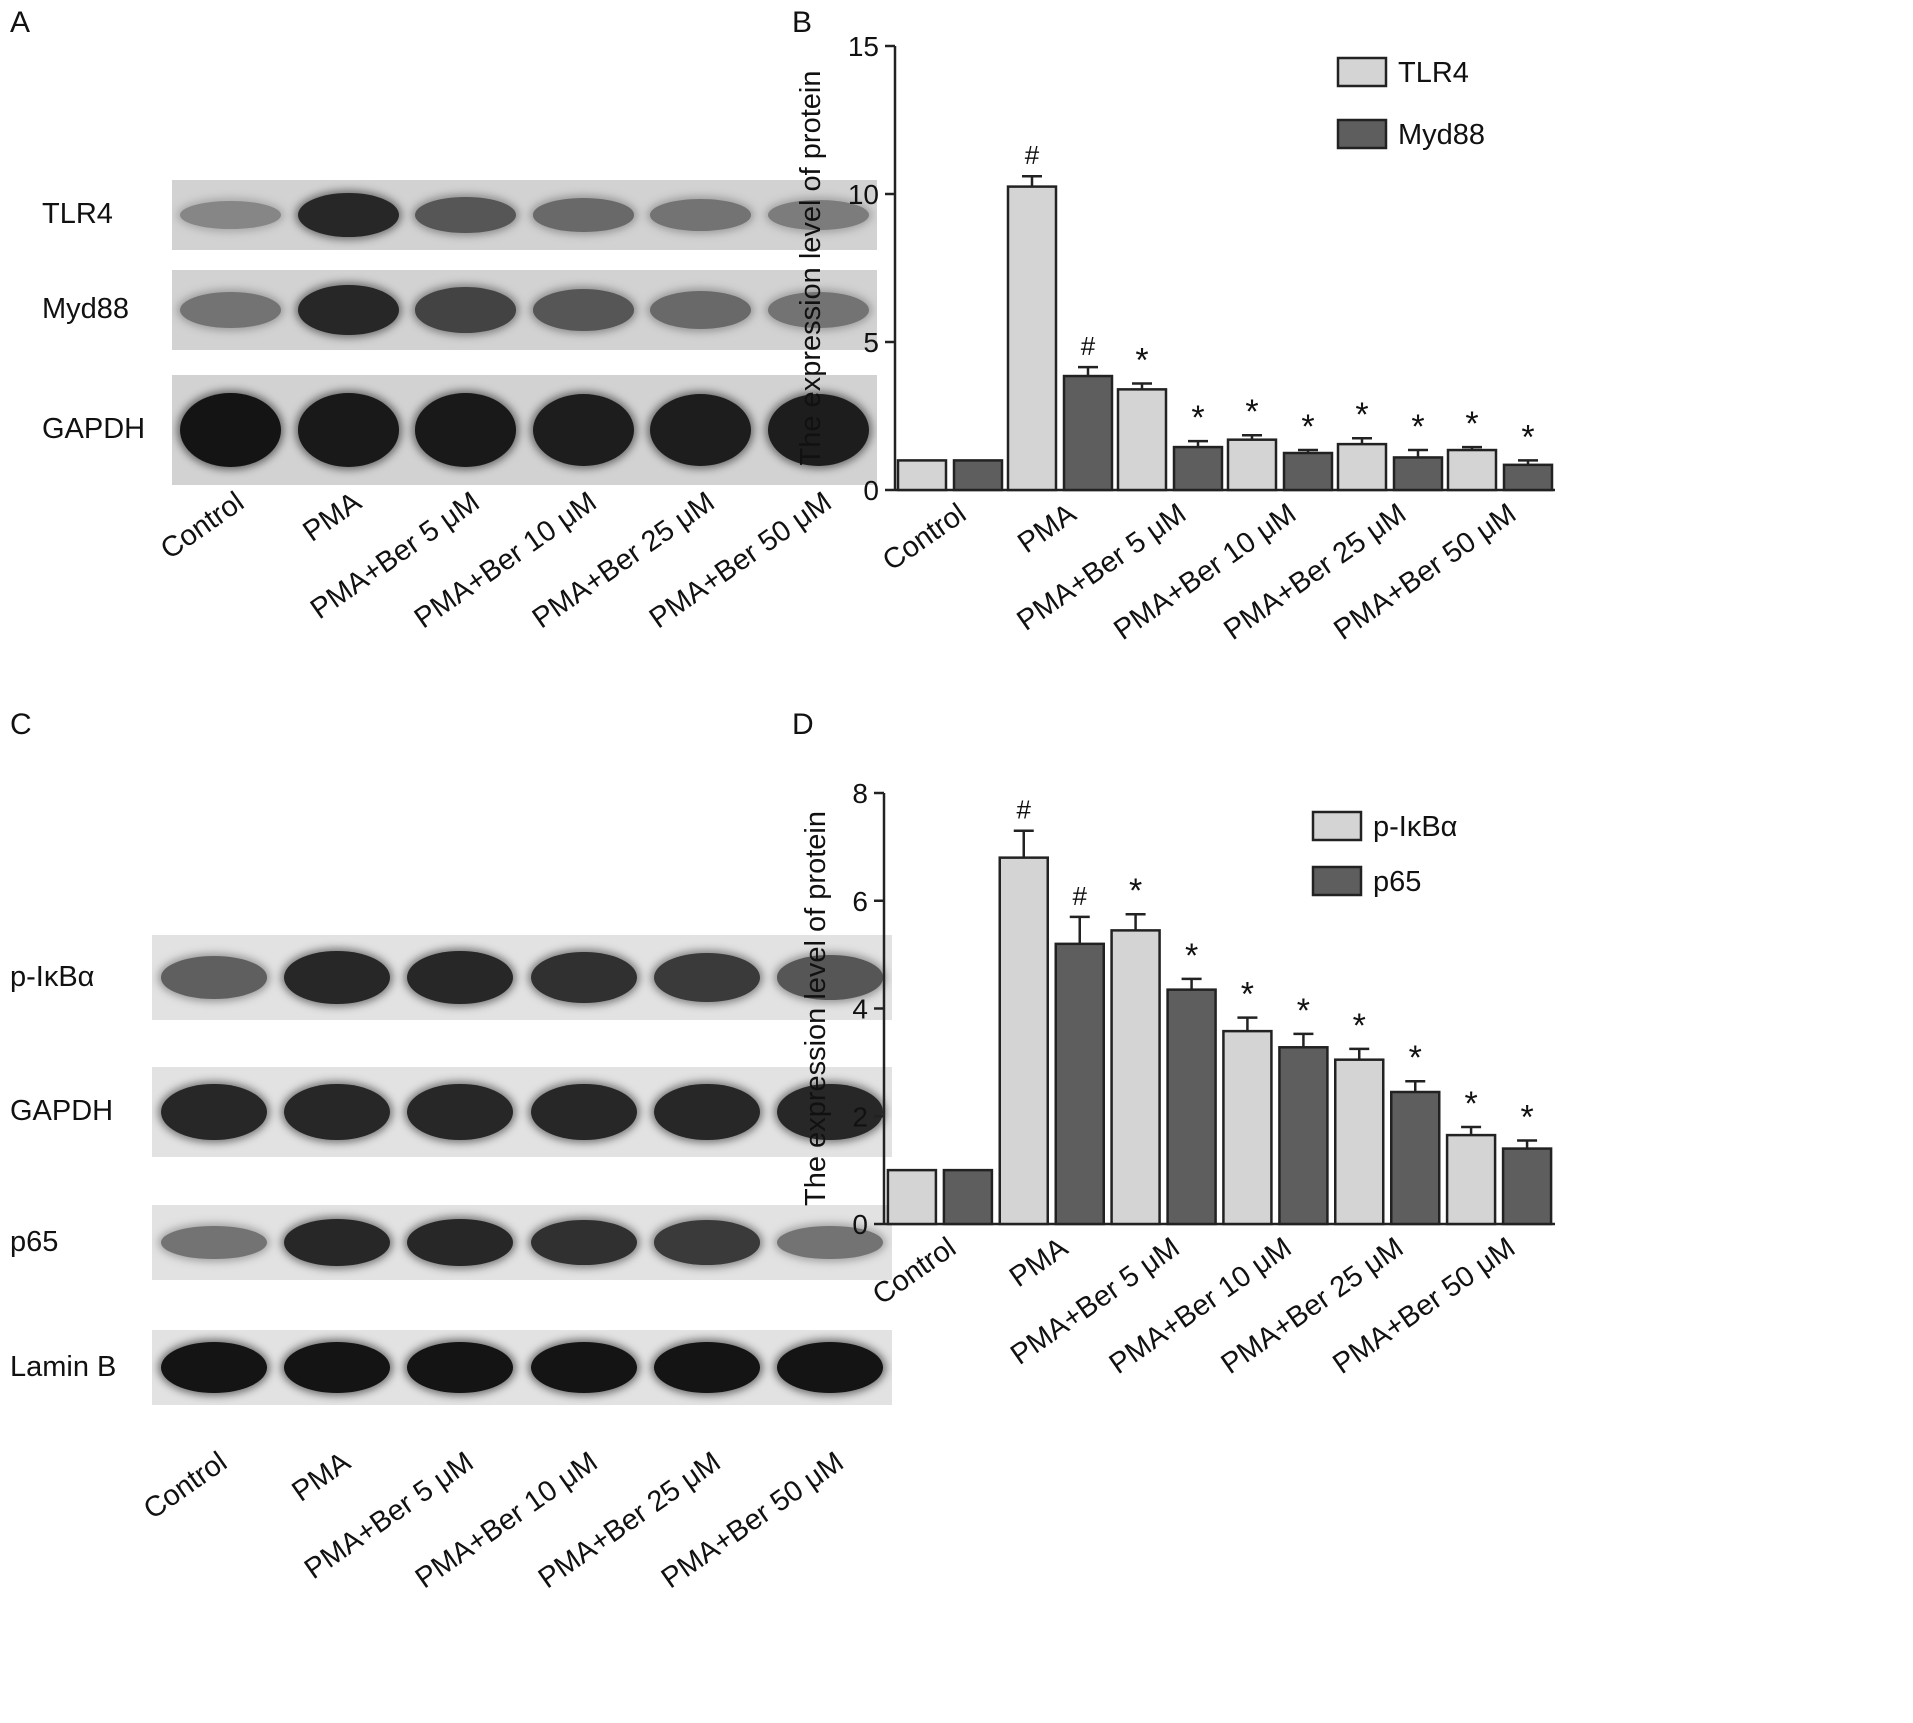  What do you see at coordinates (86, 309) in the screenshot?
I see `blot-row-label: Myd88` at bounding box center [86, 309].